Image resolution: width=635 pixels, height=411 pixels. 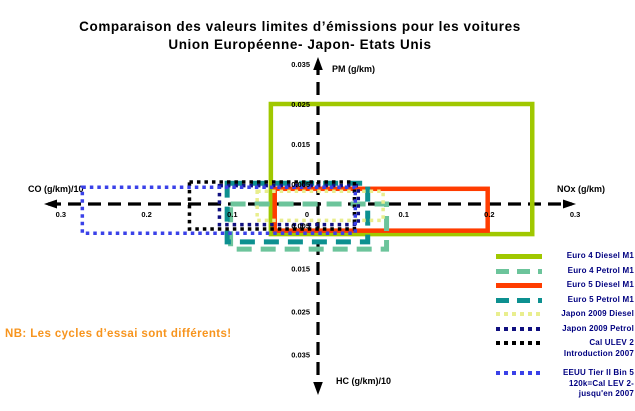 What do you see at coordinates (597, 313) in the screenshot?
I see `legend-label: Japon 2009 Diesel` at bounding box center [597, 313].